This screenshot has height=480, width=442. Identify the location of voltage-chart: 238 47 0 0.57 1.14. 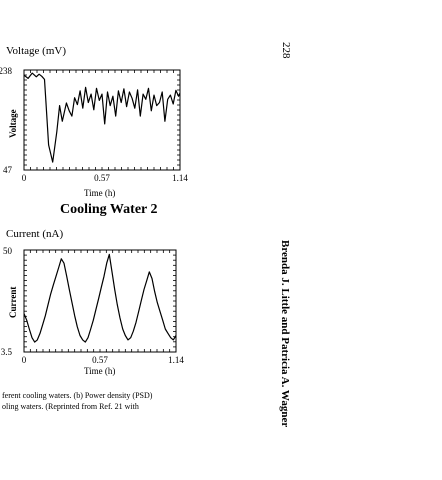
(94, 124).